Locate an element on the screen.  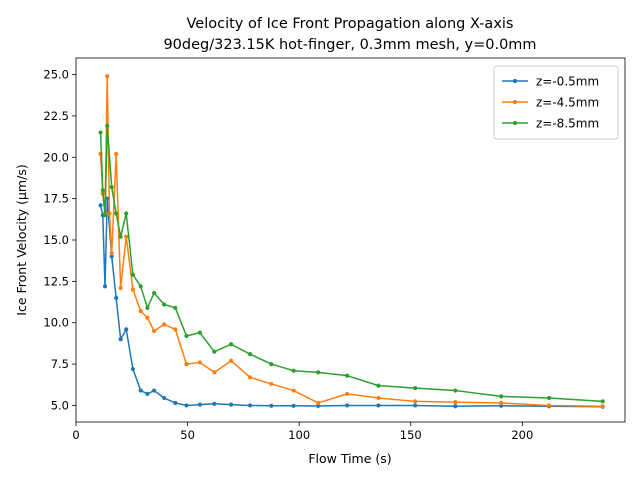
legend-label-1: z=-4.5mm is located at coordinates (567, 103).